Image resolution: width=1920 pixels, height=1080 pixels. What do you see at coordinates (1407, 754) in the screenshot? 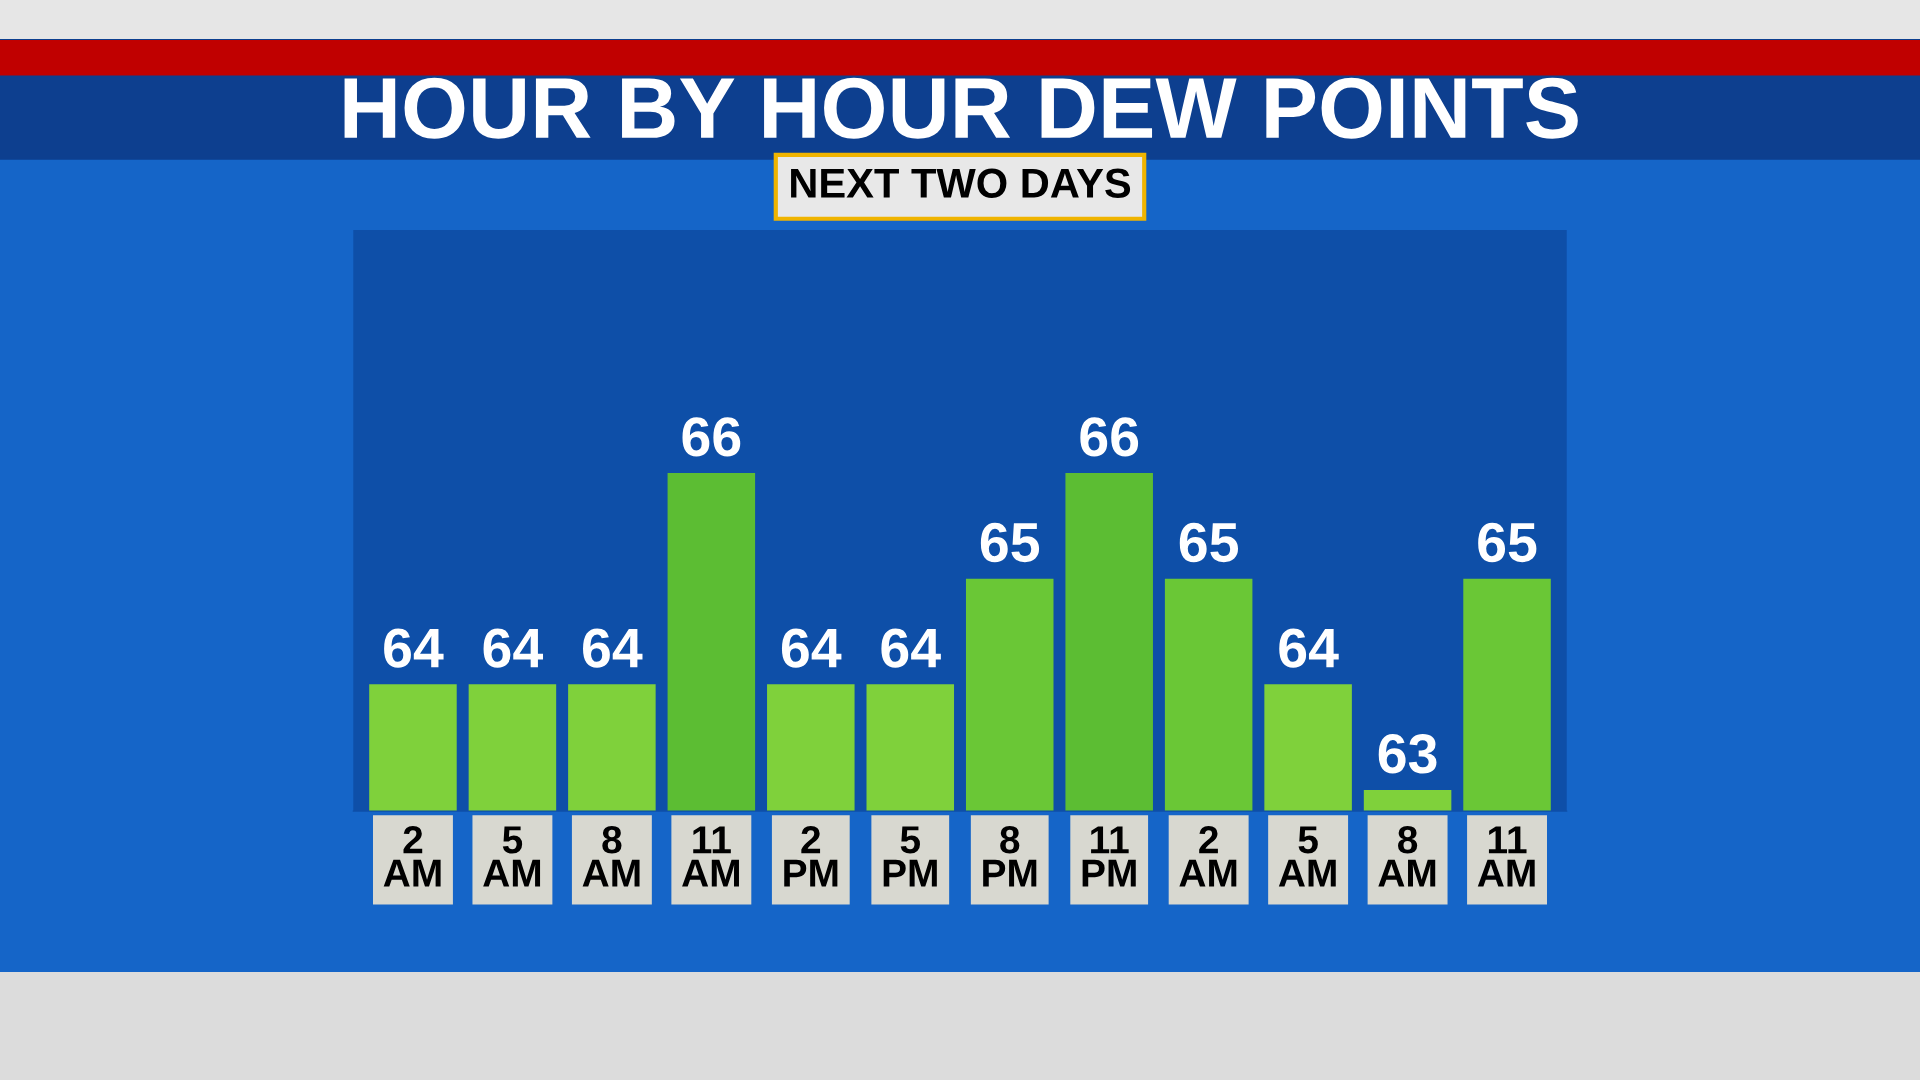
I see `data-label: 63` at bounding box center [1407, 754].